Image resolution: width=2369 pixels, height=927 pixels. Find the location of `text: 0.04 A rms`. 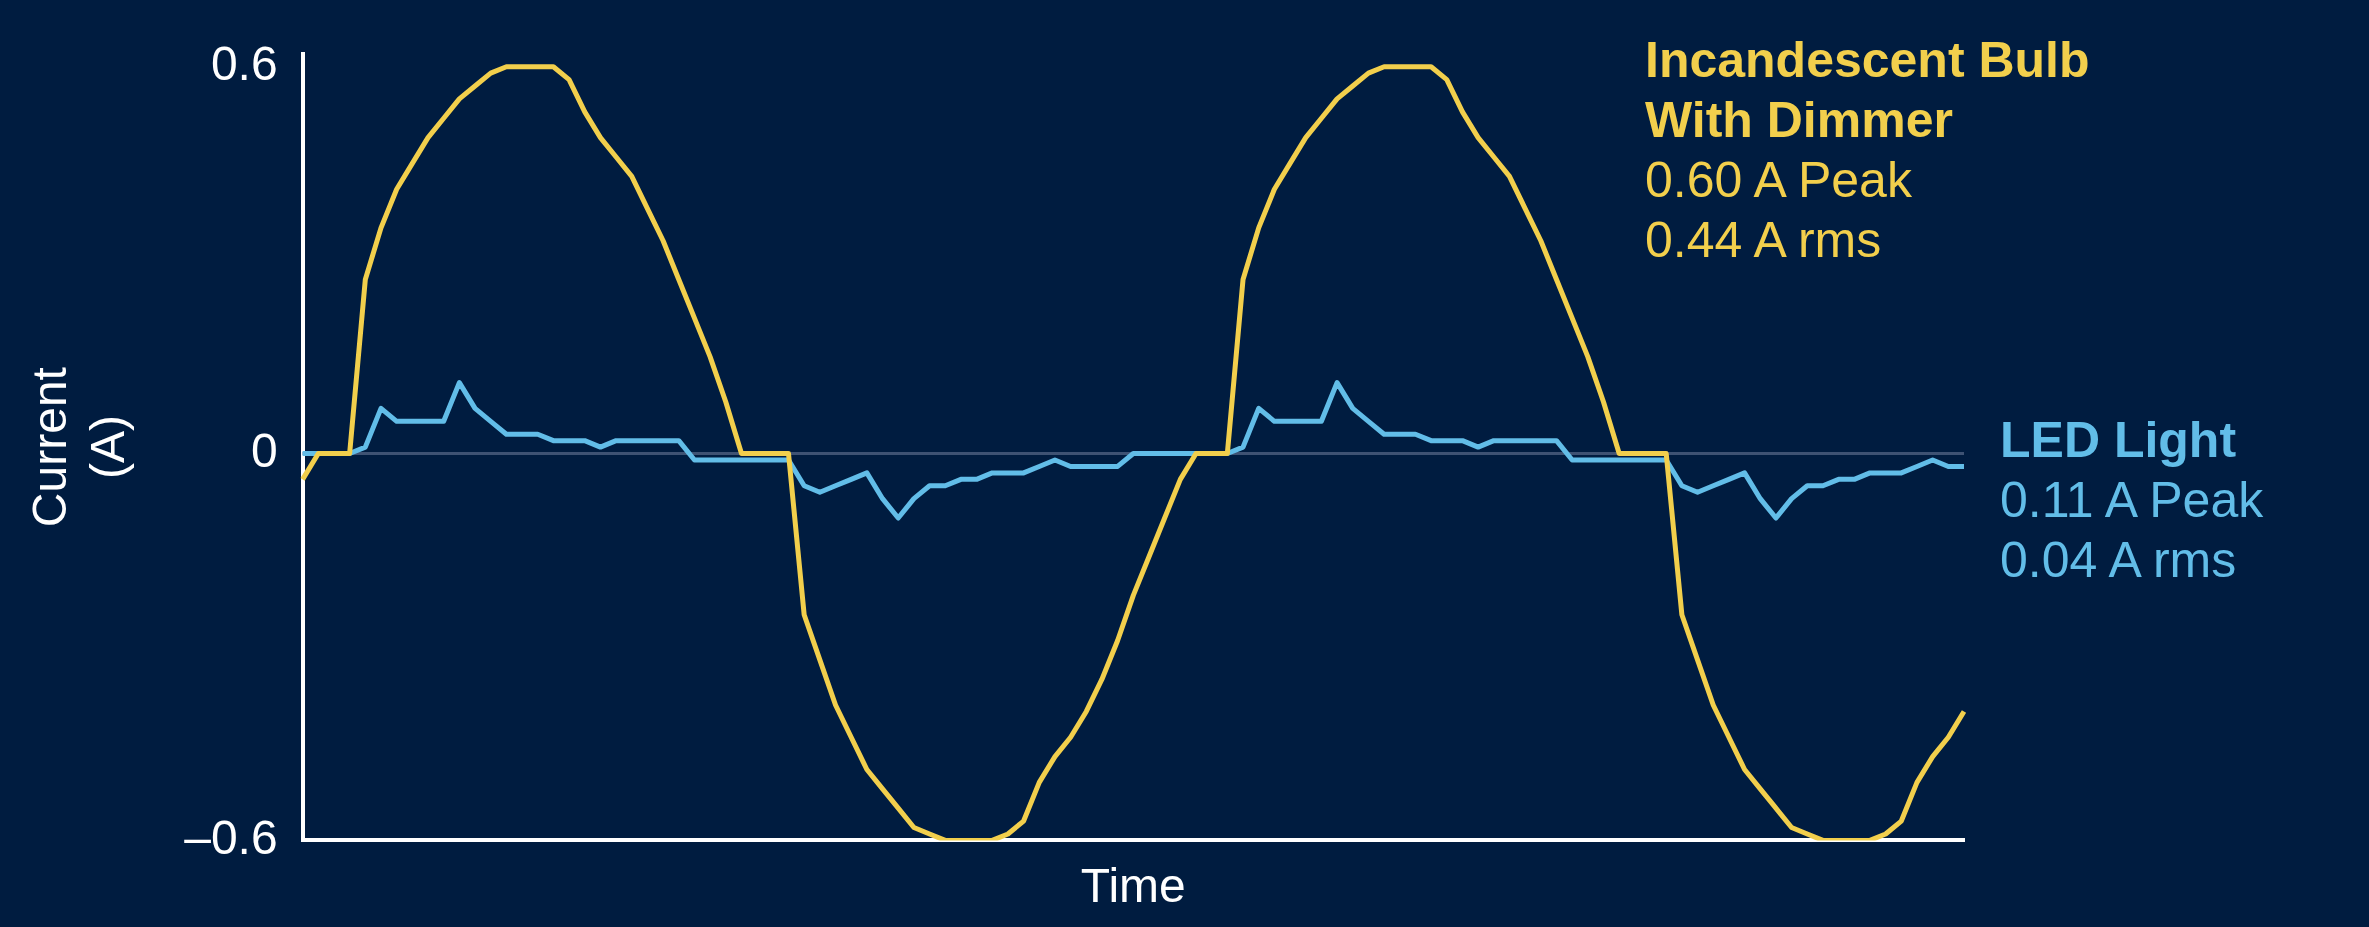

text: 0.04 A rms is located at coordinates (2119, 560).